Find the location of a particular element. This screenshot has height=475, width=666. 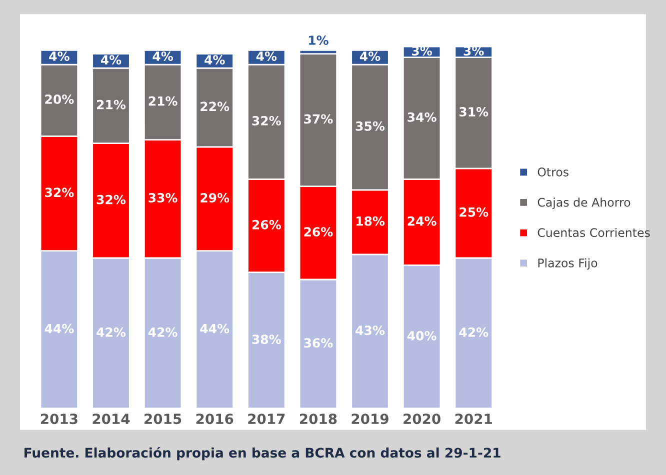

data-label: 29% is located at coordinates (215, 198).